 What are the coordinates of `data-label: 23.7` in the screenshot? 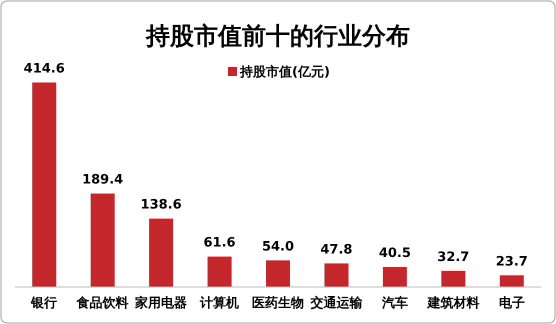 It's located at (512, 262).